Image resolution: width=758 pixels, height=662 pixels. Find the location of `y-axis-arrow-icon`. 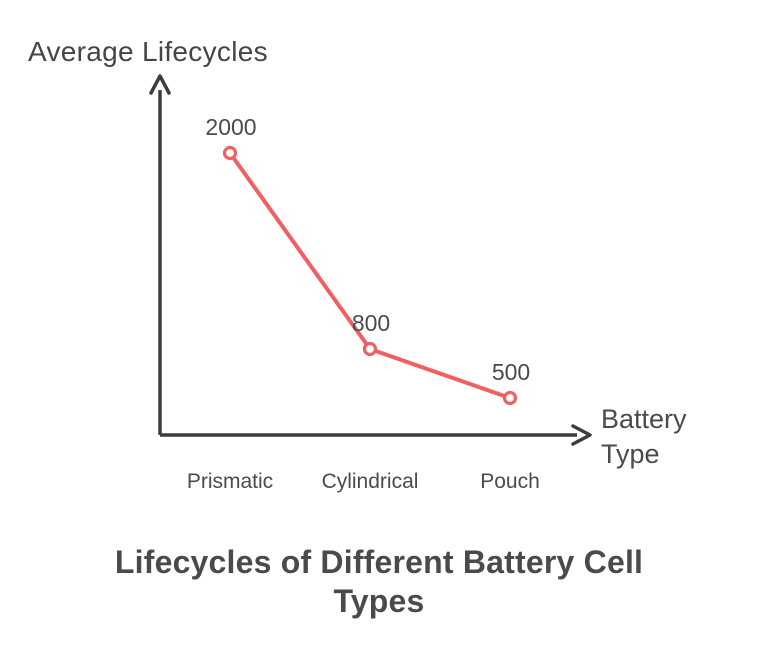

y-axis-arrow-icon is located at coordinates (160, 84).